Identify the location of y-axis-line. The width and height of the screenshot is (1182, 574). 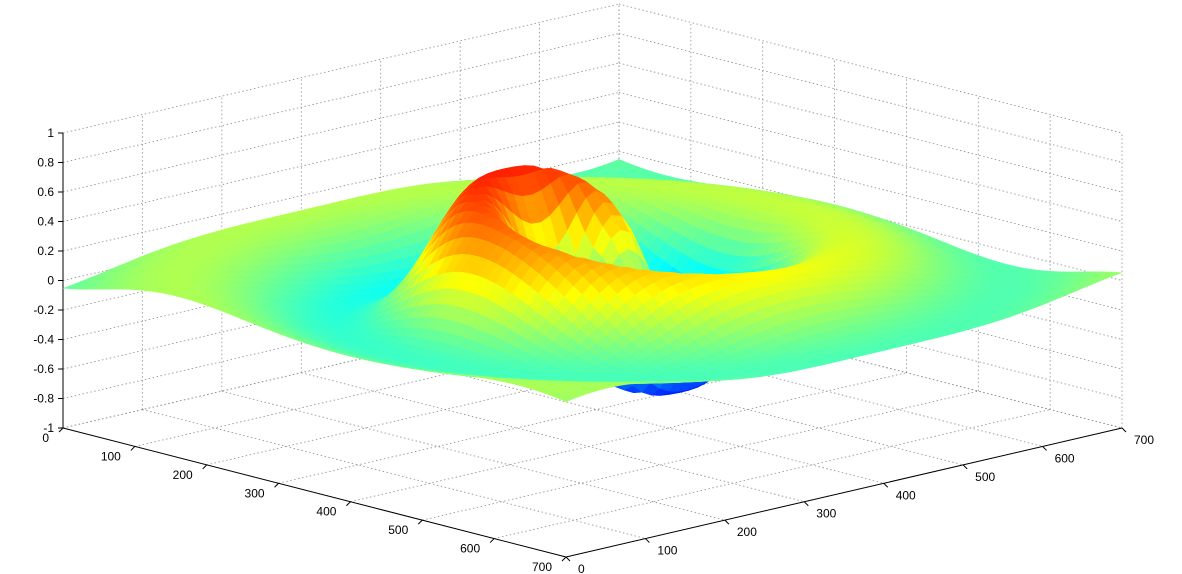
(844, 492).